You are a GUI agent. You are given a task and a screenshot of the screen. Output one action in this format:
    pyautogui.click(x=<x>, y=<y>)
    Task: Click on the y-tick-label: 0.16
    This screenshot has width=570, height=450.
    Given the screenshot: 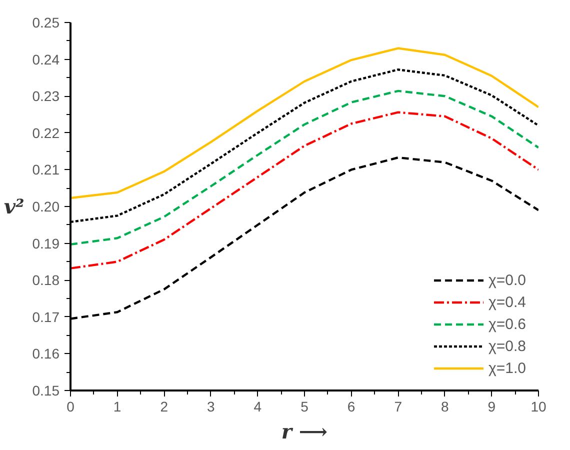 What is the action you would take?
    pyautogui.click(x=46, y=354)
    